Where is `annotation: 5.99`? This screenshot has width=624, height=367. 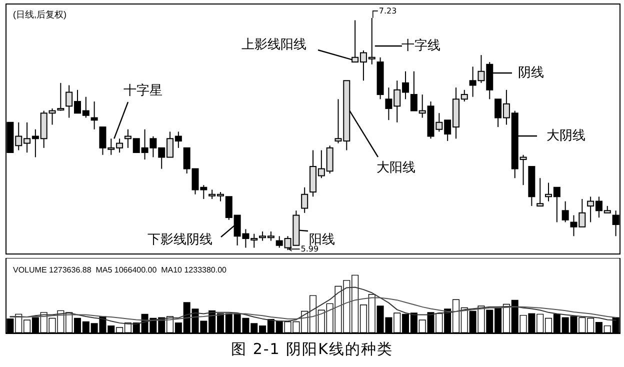
annotation: 5.99 is located at coordinates (309, 249).